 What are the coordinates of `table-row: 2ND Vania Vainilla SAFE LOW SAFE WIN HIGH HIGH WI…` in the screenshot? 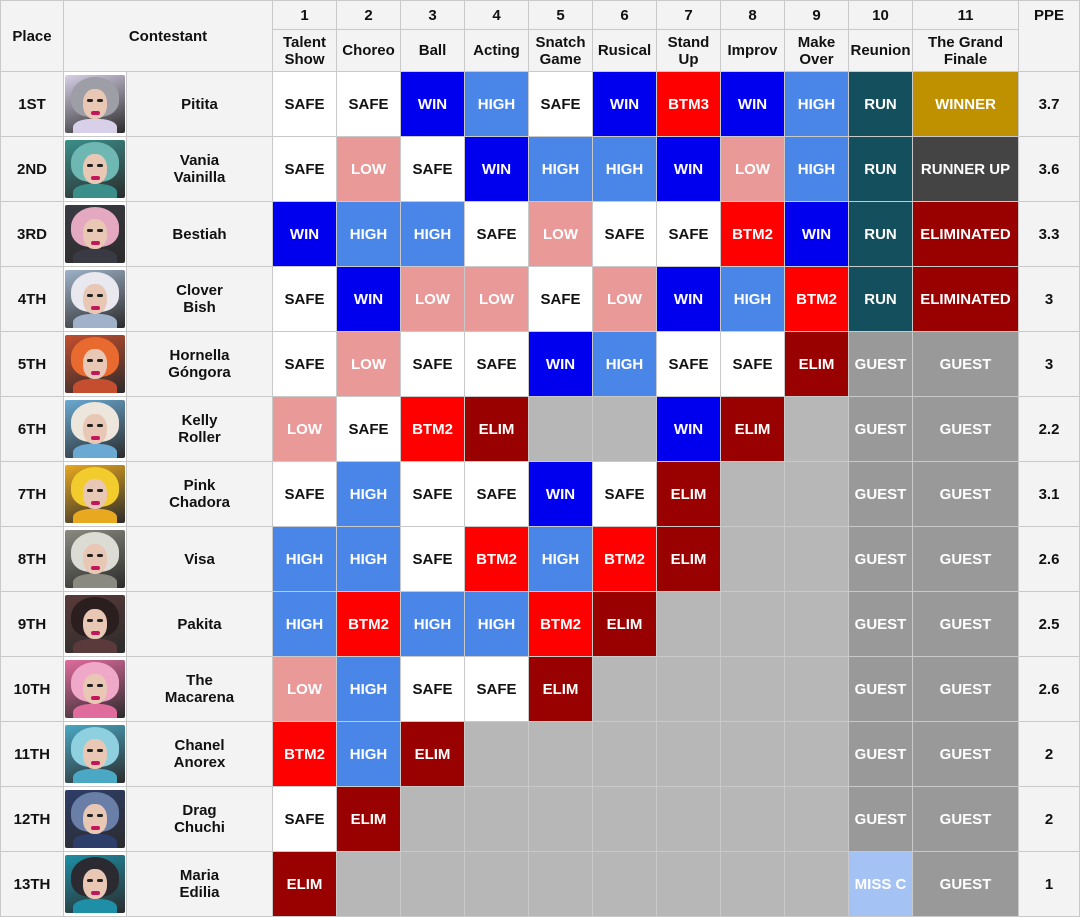 It's located at (540, 169).